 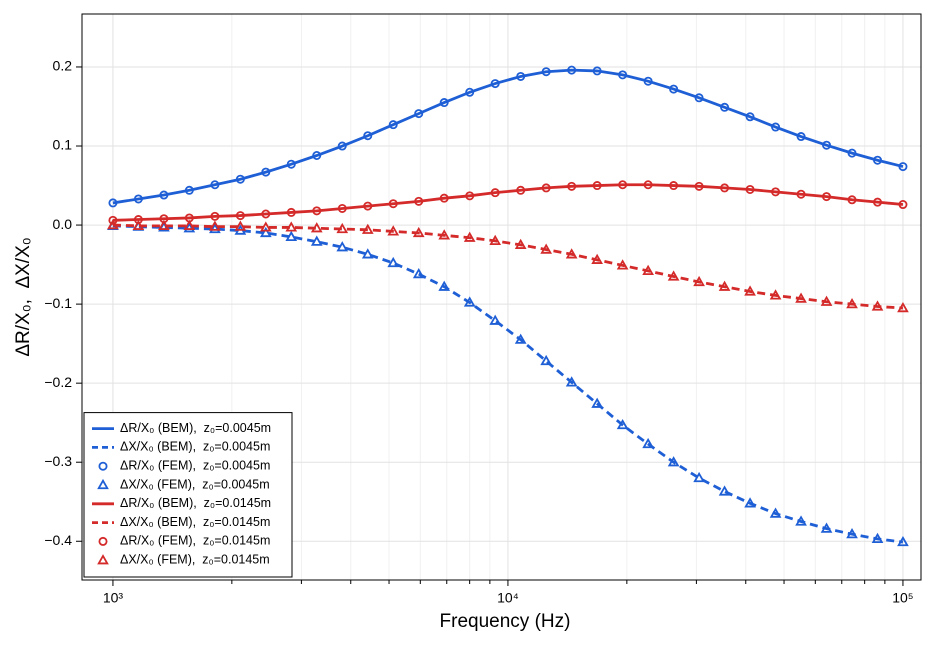 I want to click on y-tick-label: −0.3, so click(x=58, y=461).